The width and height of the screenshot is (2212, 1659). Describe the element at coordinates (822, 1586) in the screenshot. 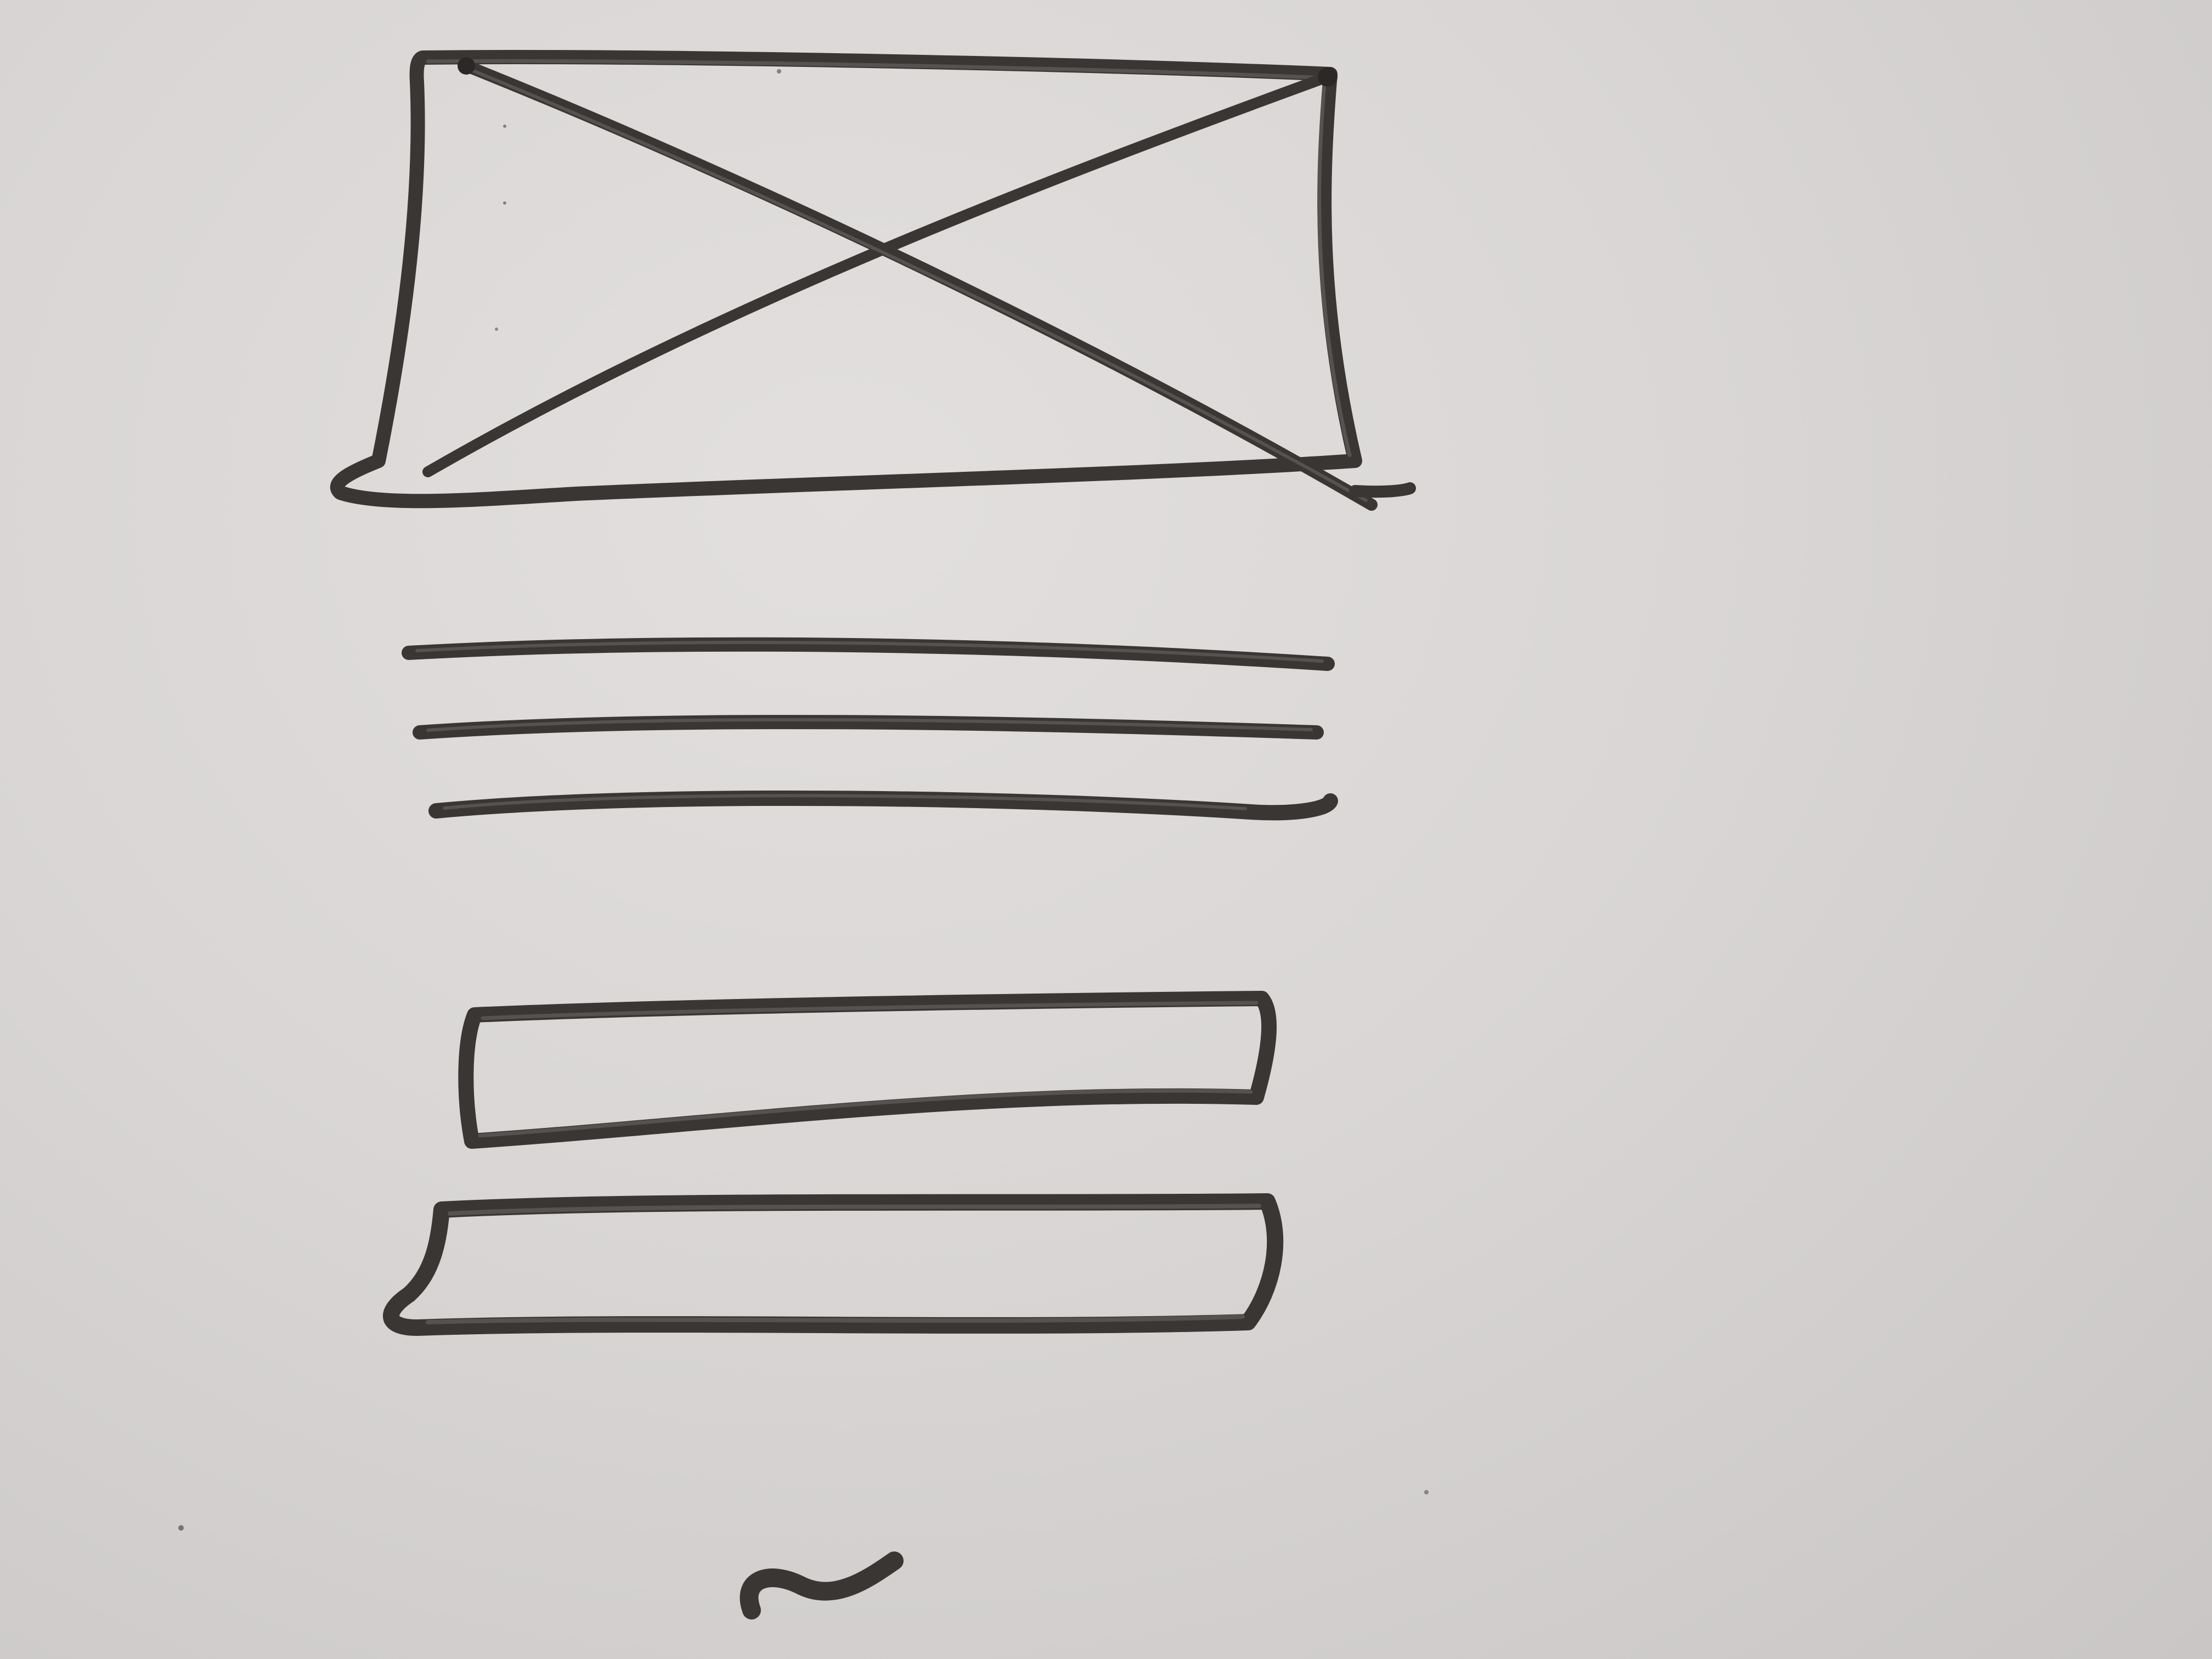

I see `tilde-mark` at that location.